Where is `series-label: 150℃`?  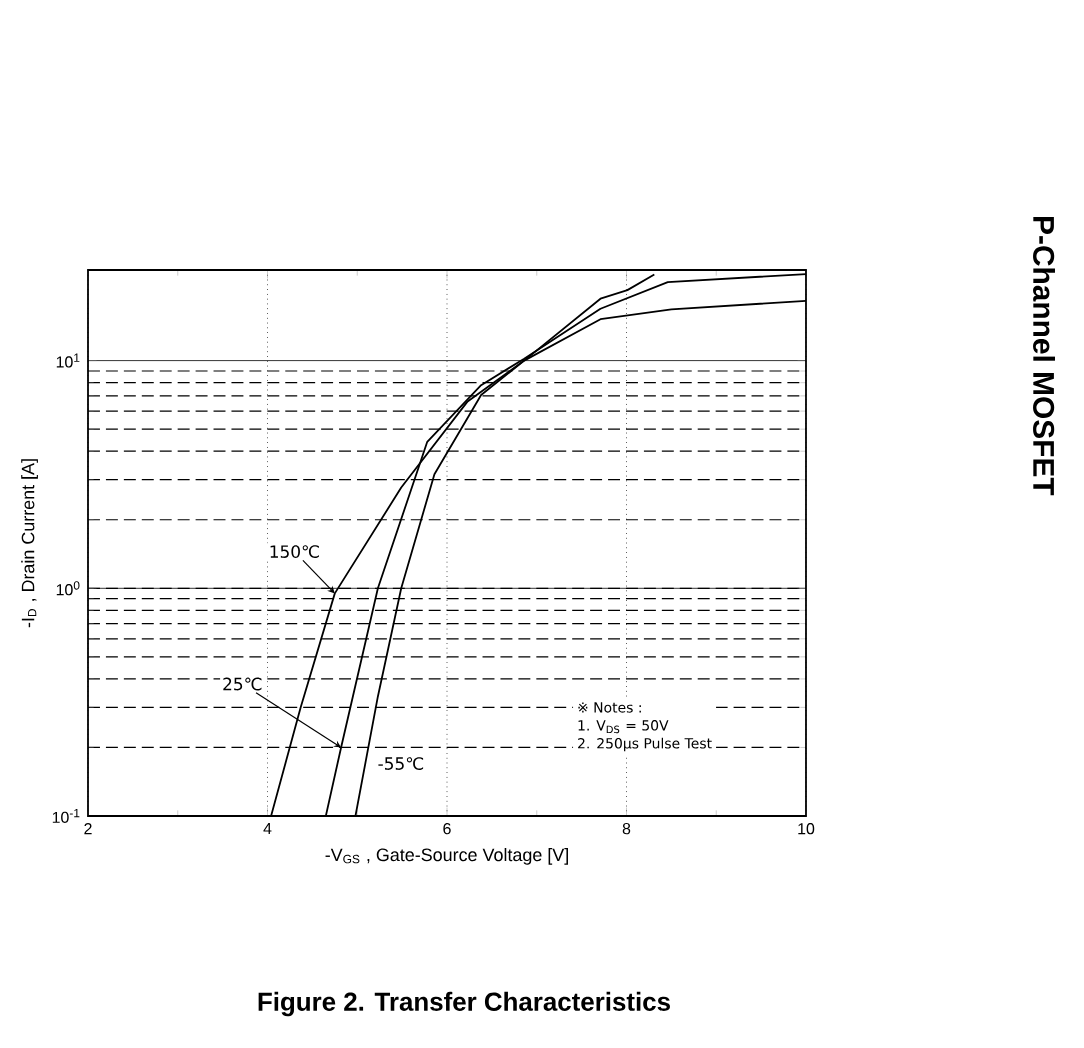 series-label: 150℃ is located at coordinates (294, 551).